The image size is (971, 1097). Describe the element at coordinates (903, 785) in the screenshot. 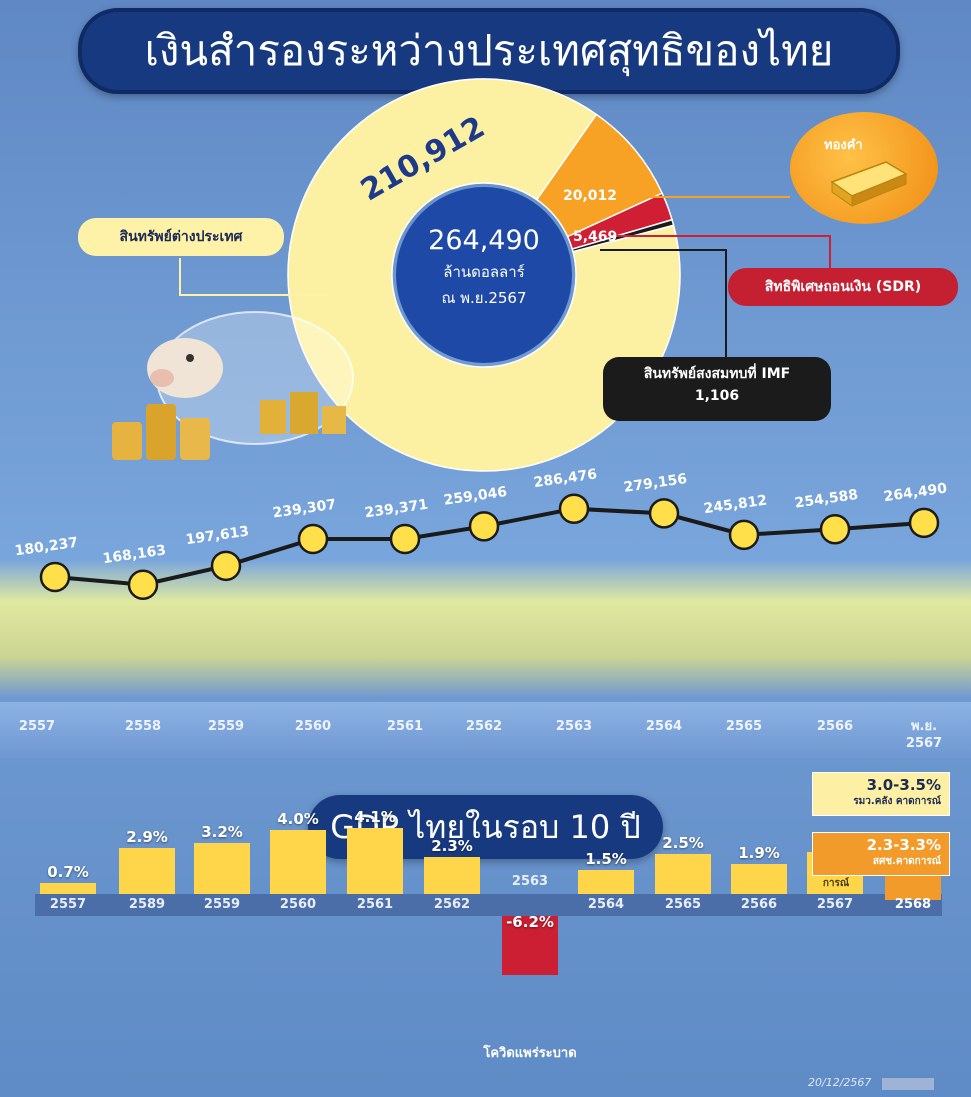

I see `forecast-mof-range: 3.0-3.5%` at that location.